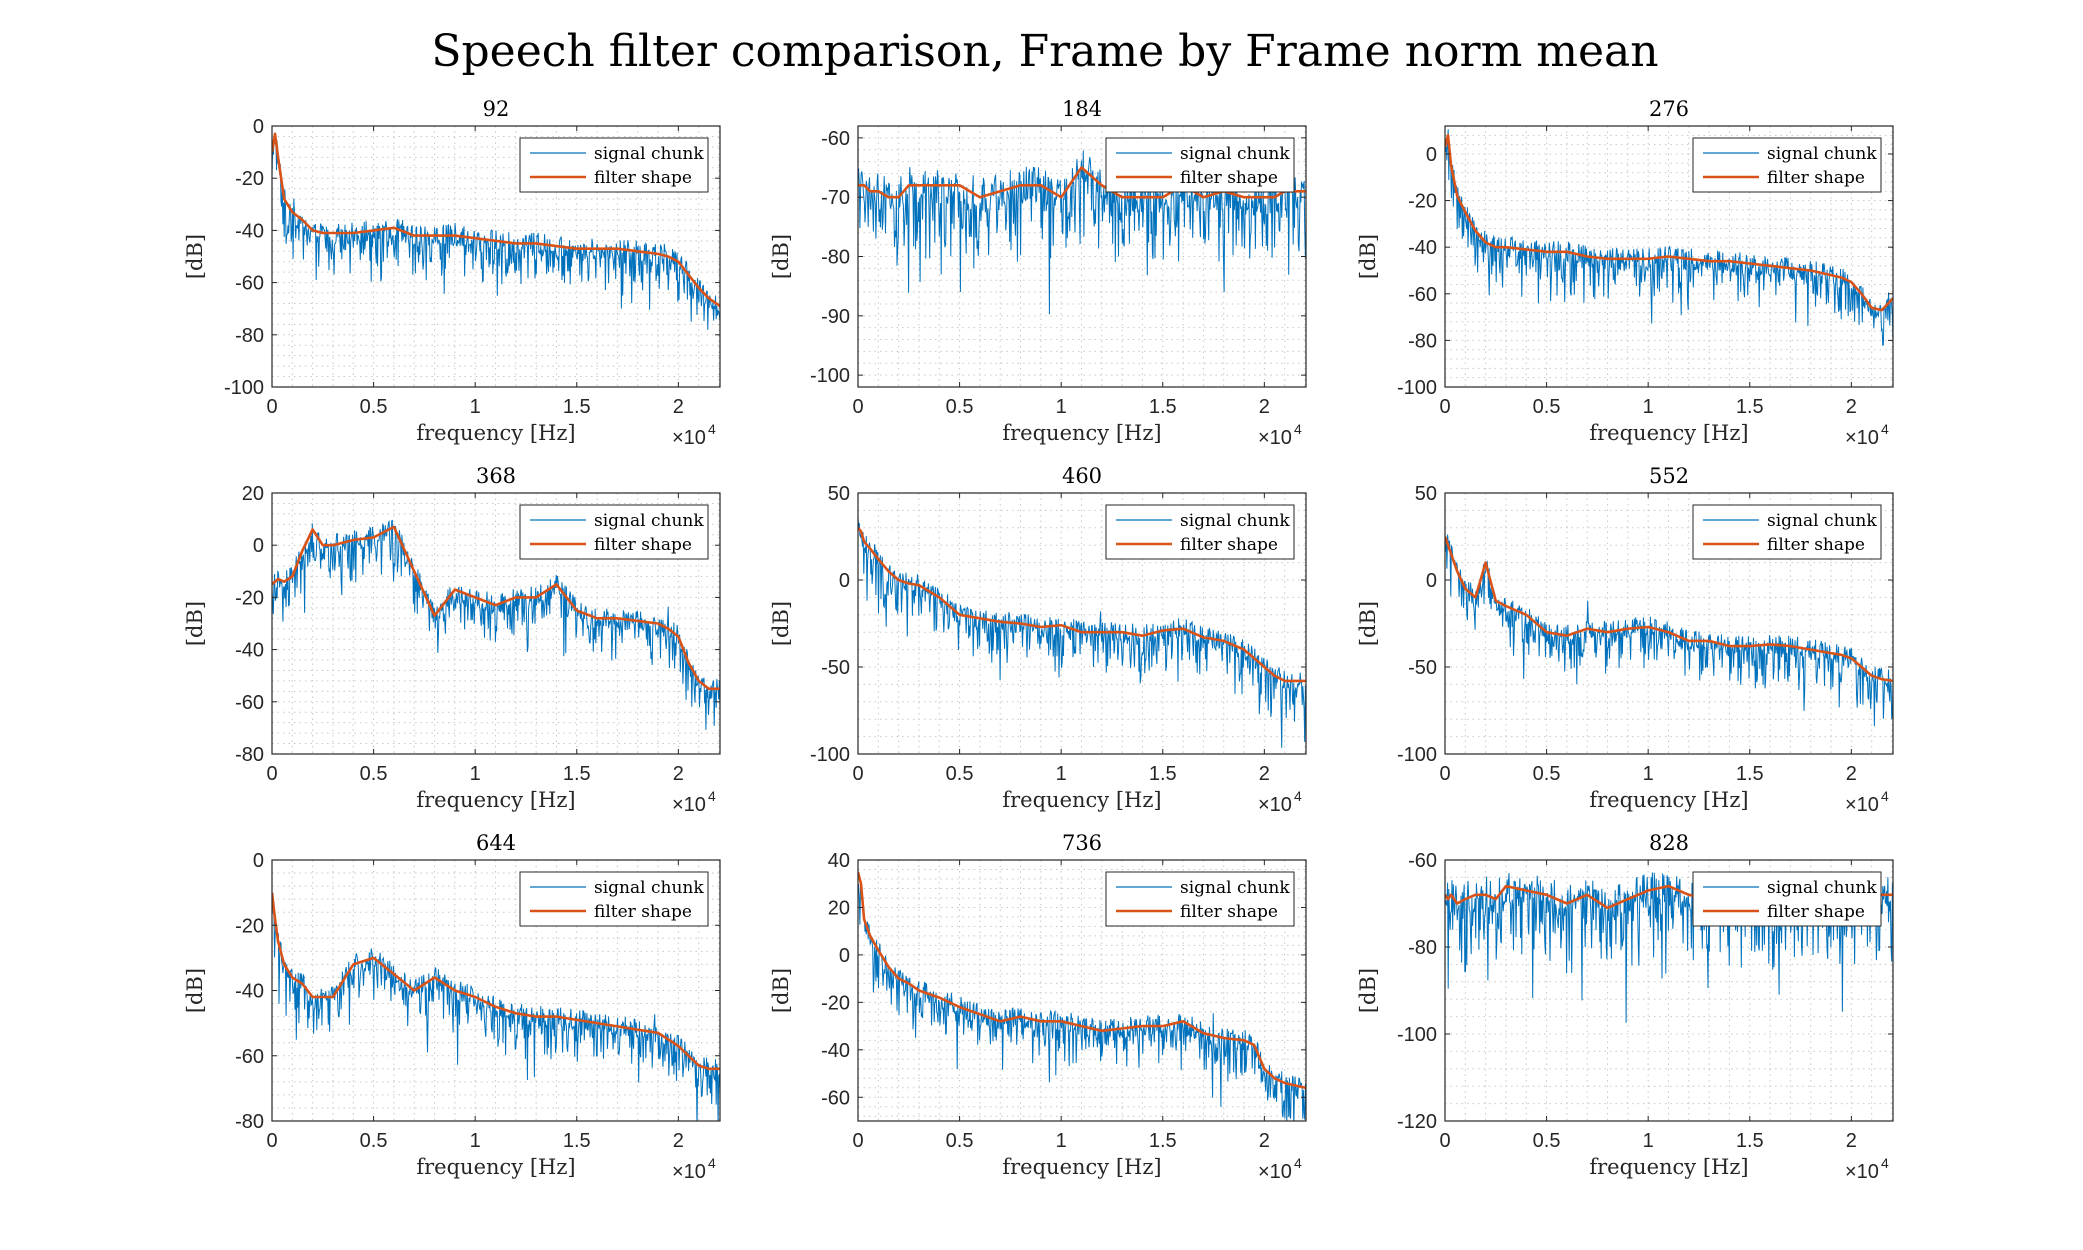 The width and height of the screenshot is (2083, 1250). What do you see at coordinates (835, 1051) in the screenshot?
I see `y-tick-label: -40` at bounding box center [835, 1051].